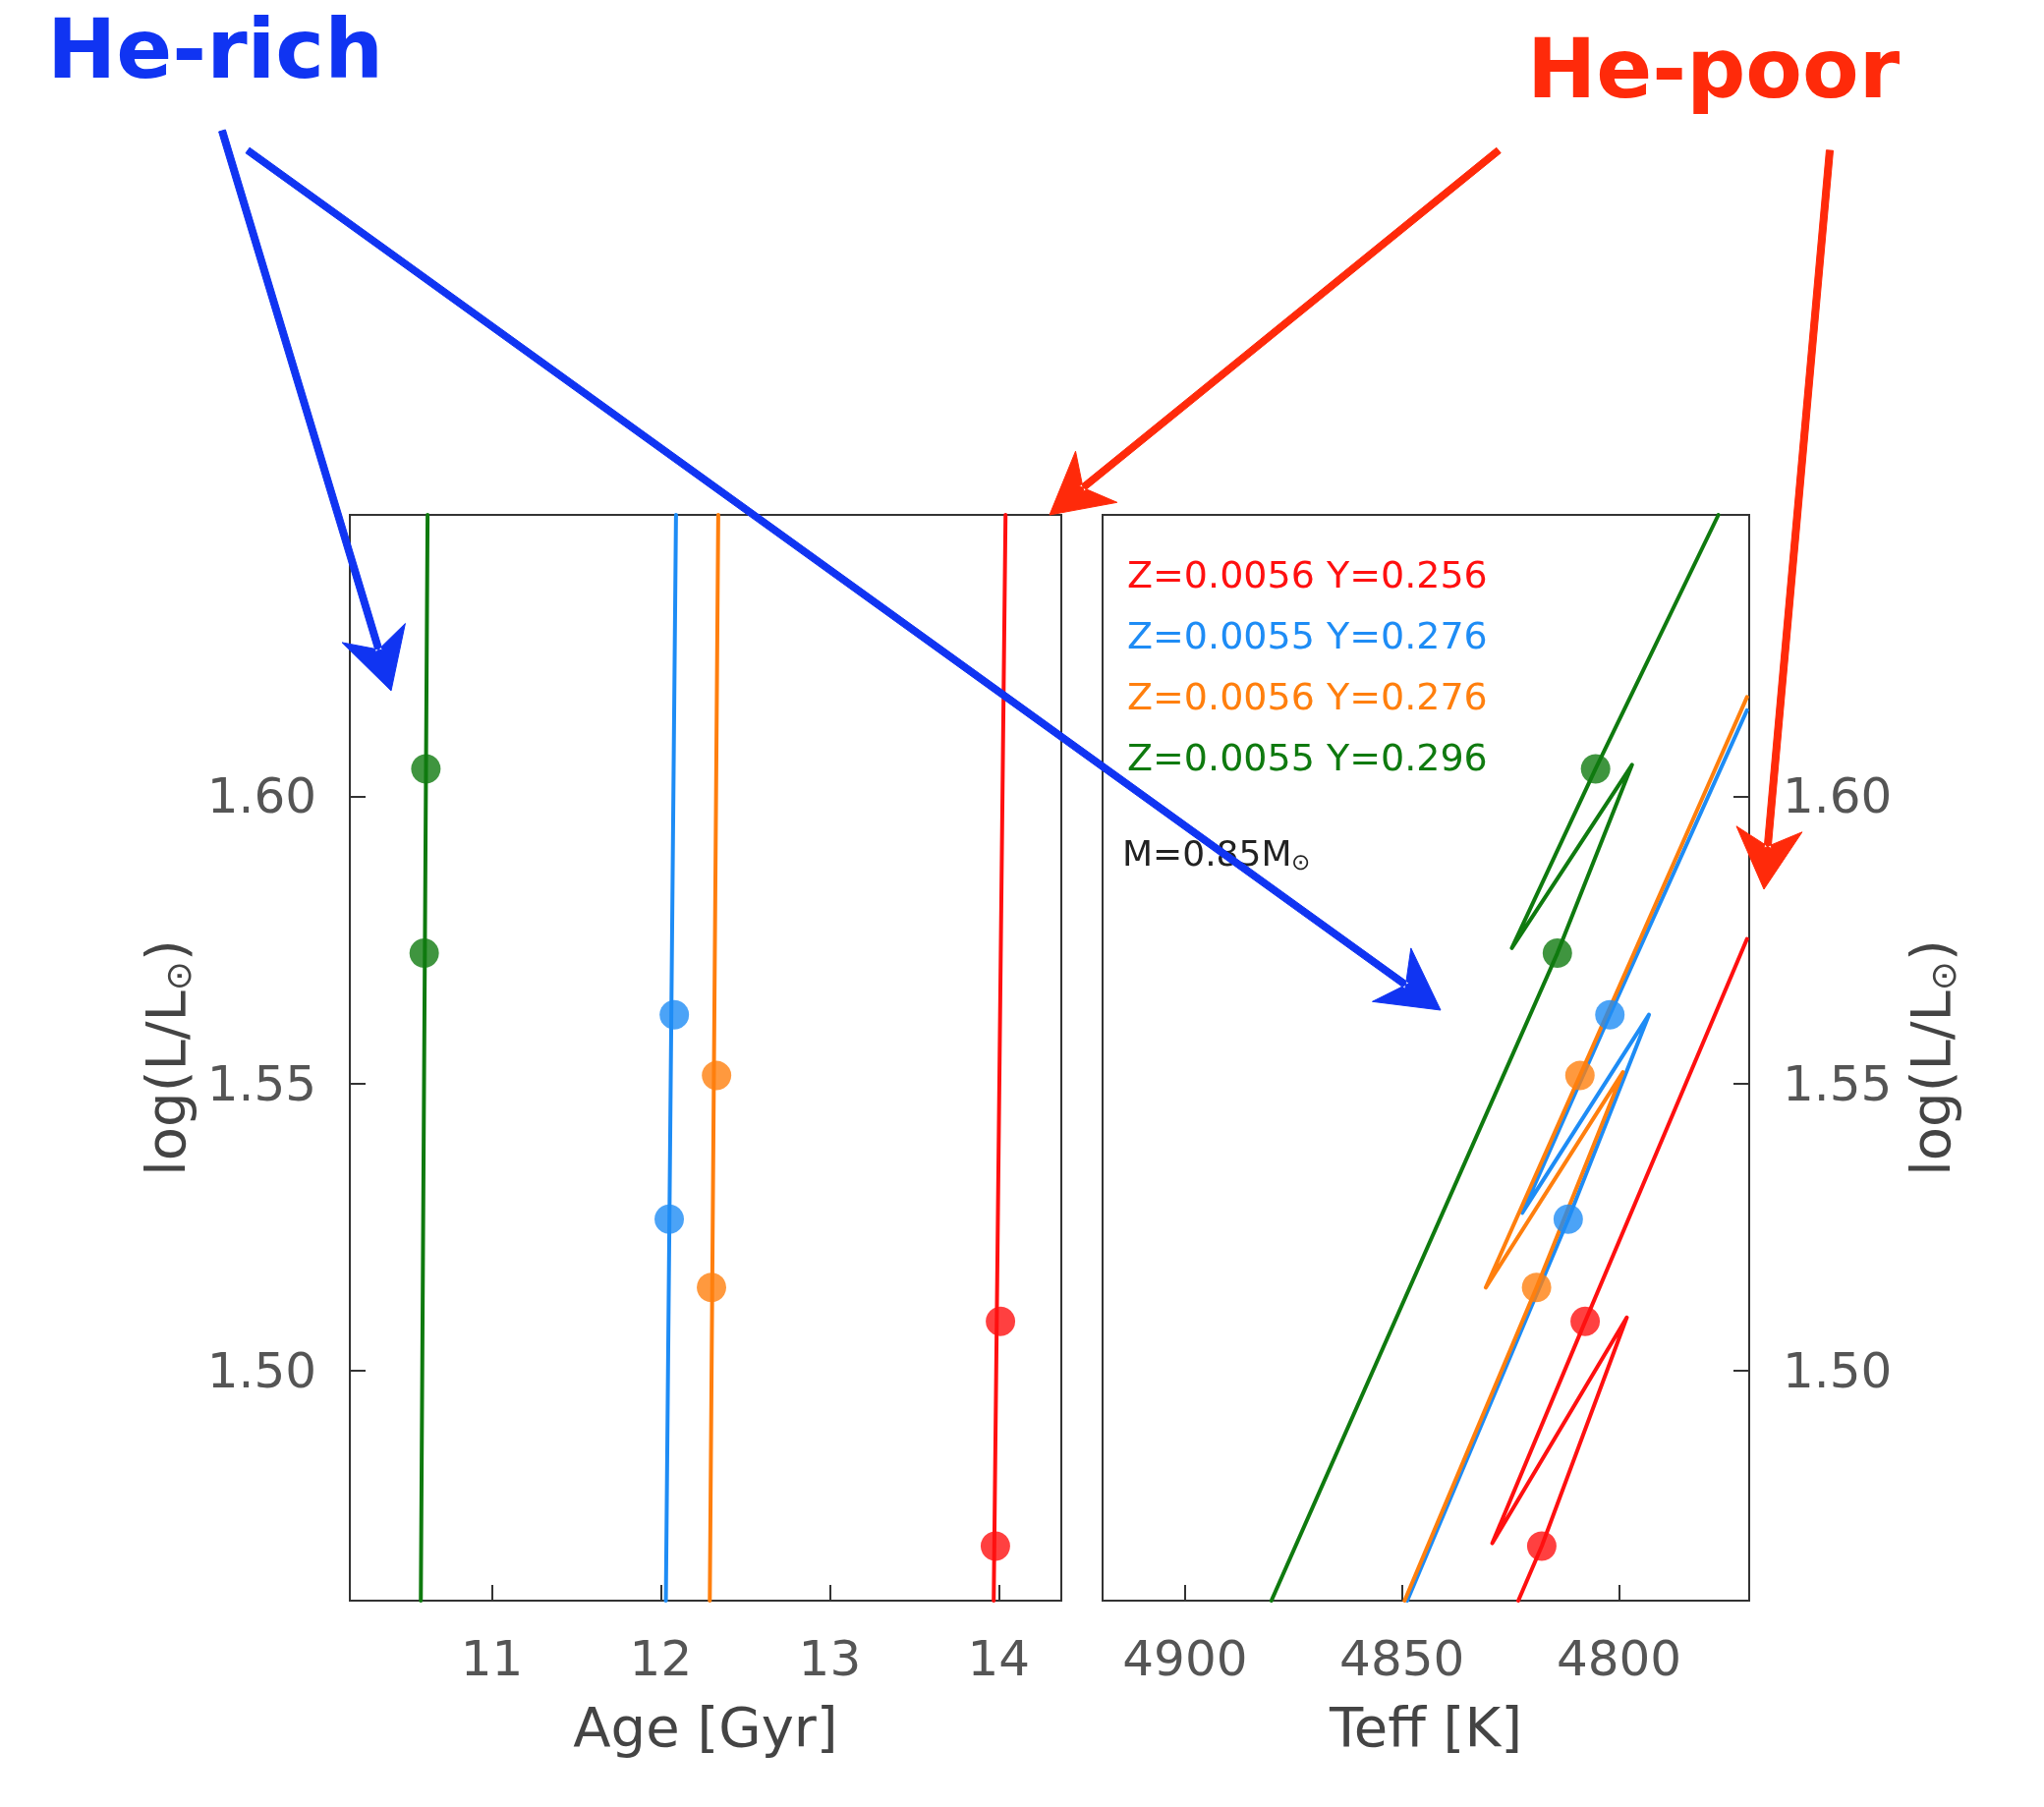 This screenshot has width=2044, height=1807. I want to click on x-axis-title: Age [Gyr], so click(705, 1726).